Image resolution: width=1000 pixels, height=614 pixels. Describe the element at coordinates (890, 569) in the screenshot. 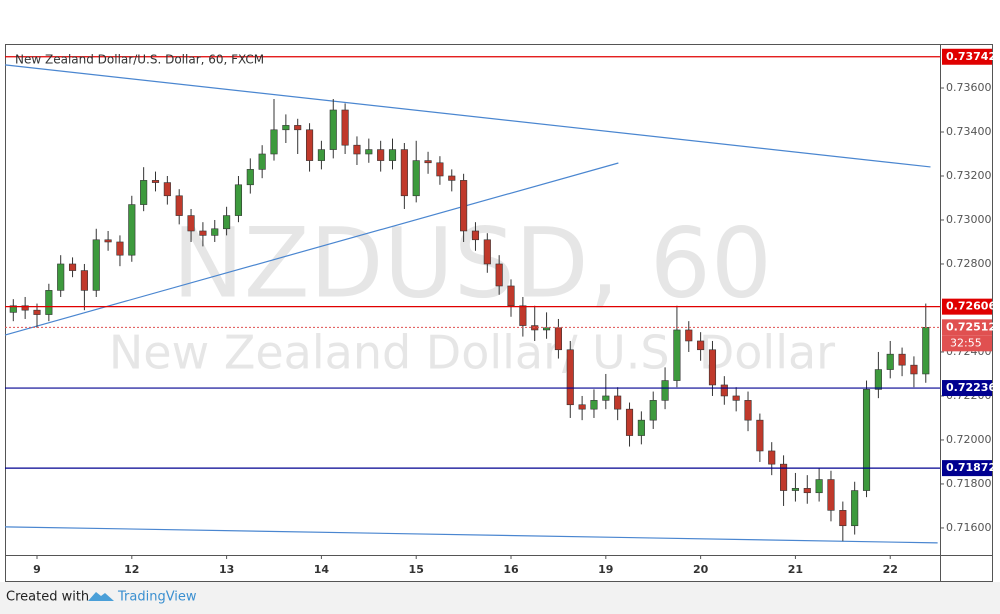

I see `x-tick-label: 22` at that location.